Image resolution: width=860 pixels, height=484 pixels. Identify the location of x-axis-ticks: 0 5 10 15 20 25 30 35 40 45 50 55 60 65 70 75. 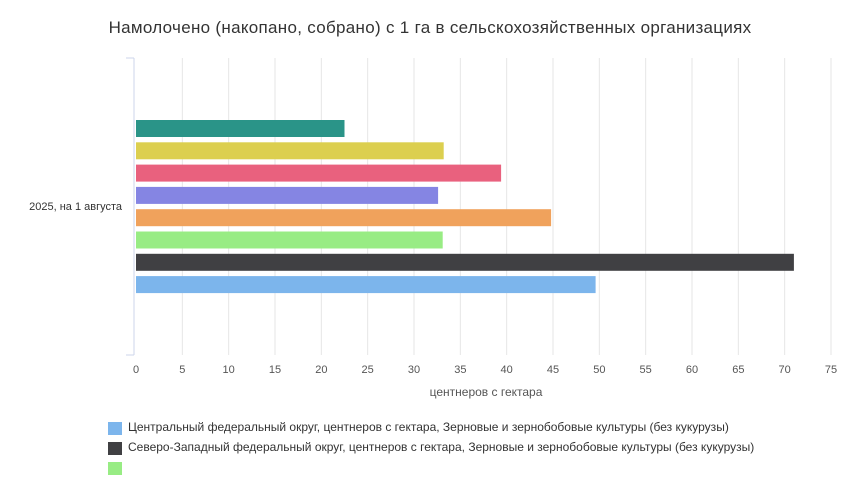
(485, 370).